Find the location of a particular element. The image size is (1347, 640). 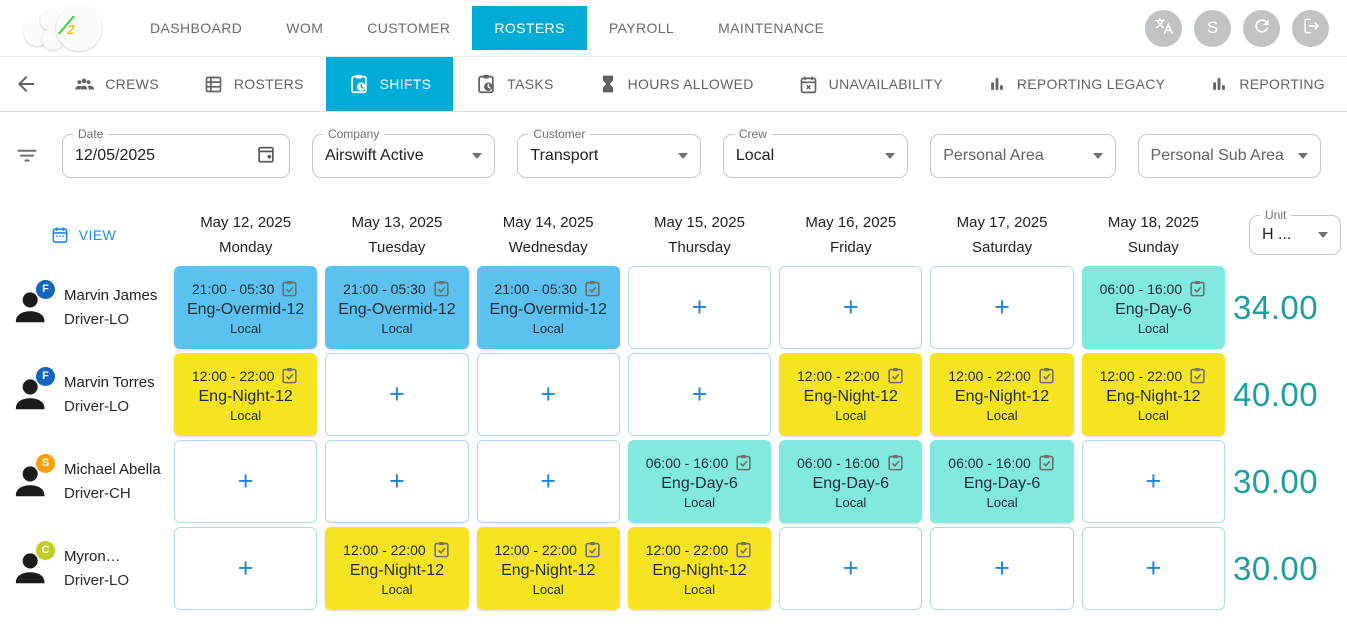

employee-cell: F Marvin James Driver-LO is located at coordinates (83, 307).